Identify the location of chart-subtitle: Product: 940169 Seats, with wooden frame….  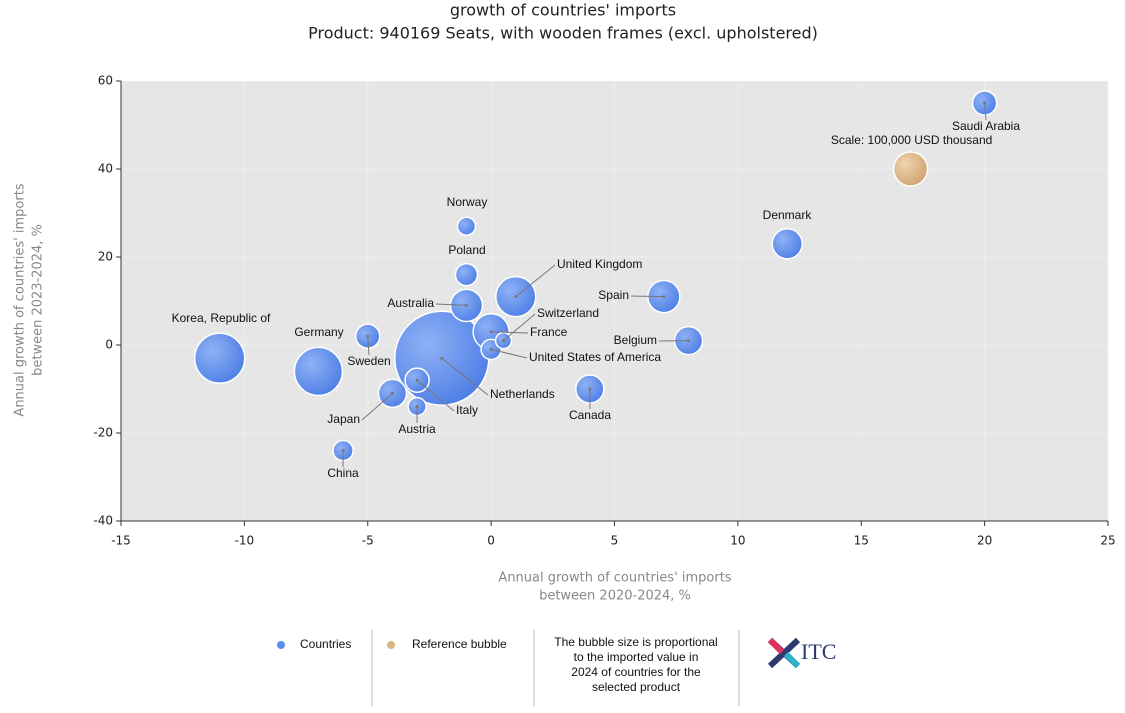
(563, 33).